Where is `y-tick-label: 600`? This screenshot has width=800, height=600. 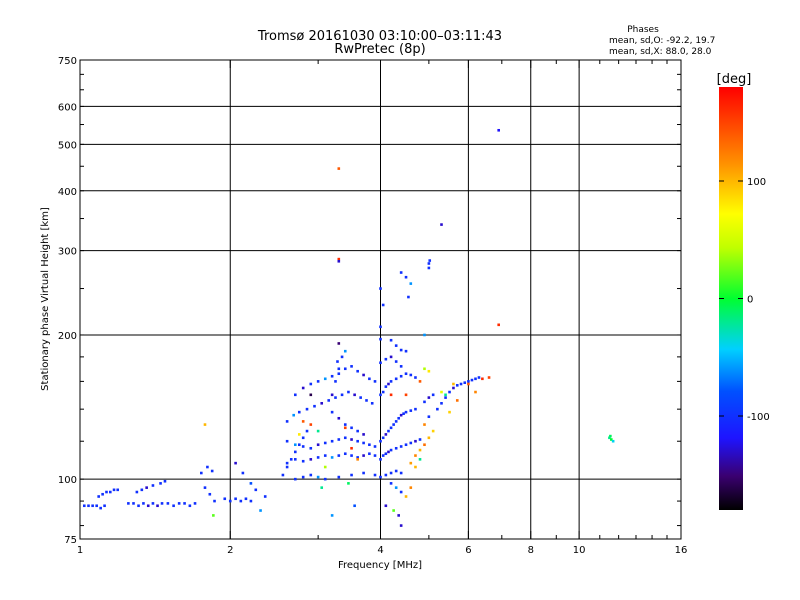 y-tick-label: 600 is located at coordinates (67, 107).